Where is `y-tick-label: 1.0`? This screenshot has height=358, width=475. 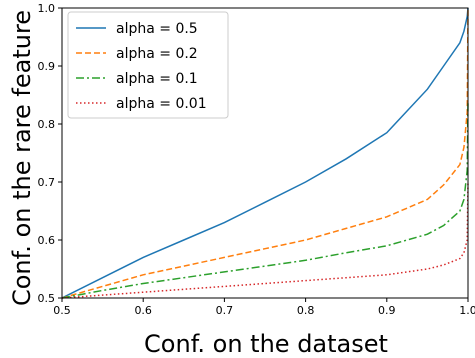
y-tick-label: 1.0 is located at coordinates (47, 8).